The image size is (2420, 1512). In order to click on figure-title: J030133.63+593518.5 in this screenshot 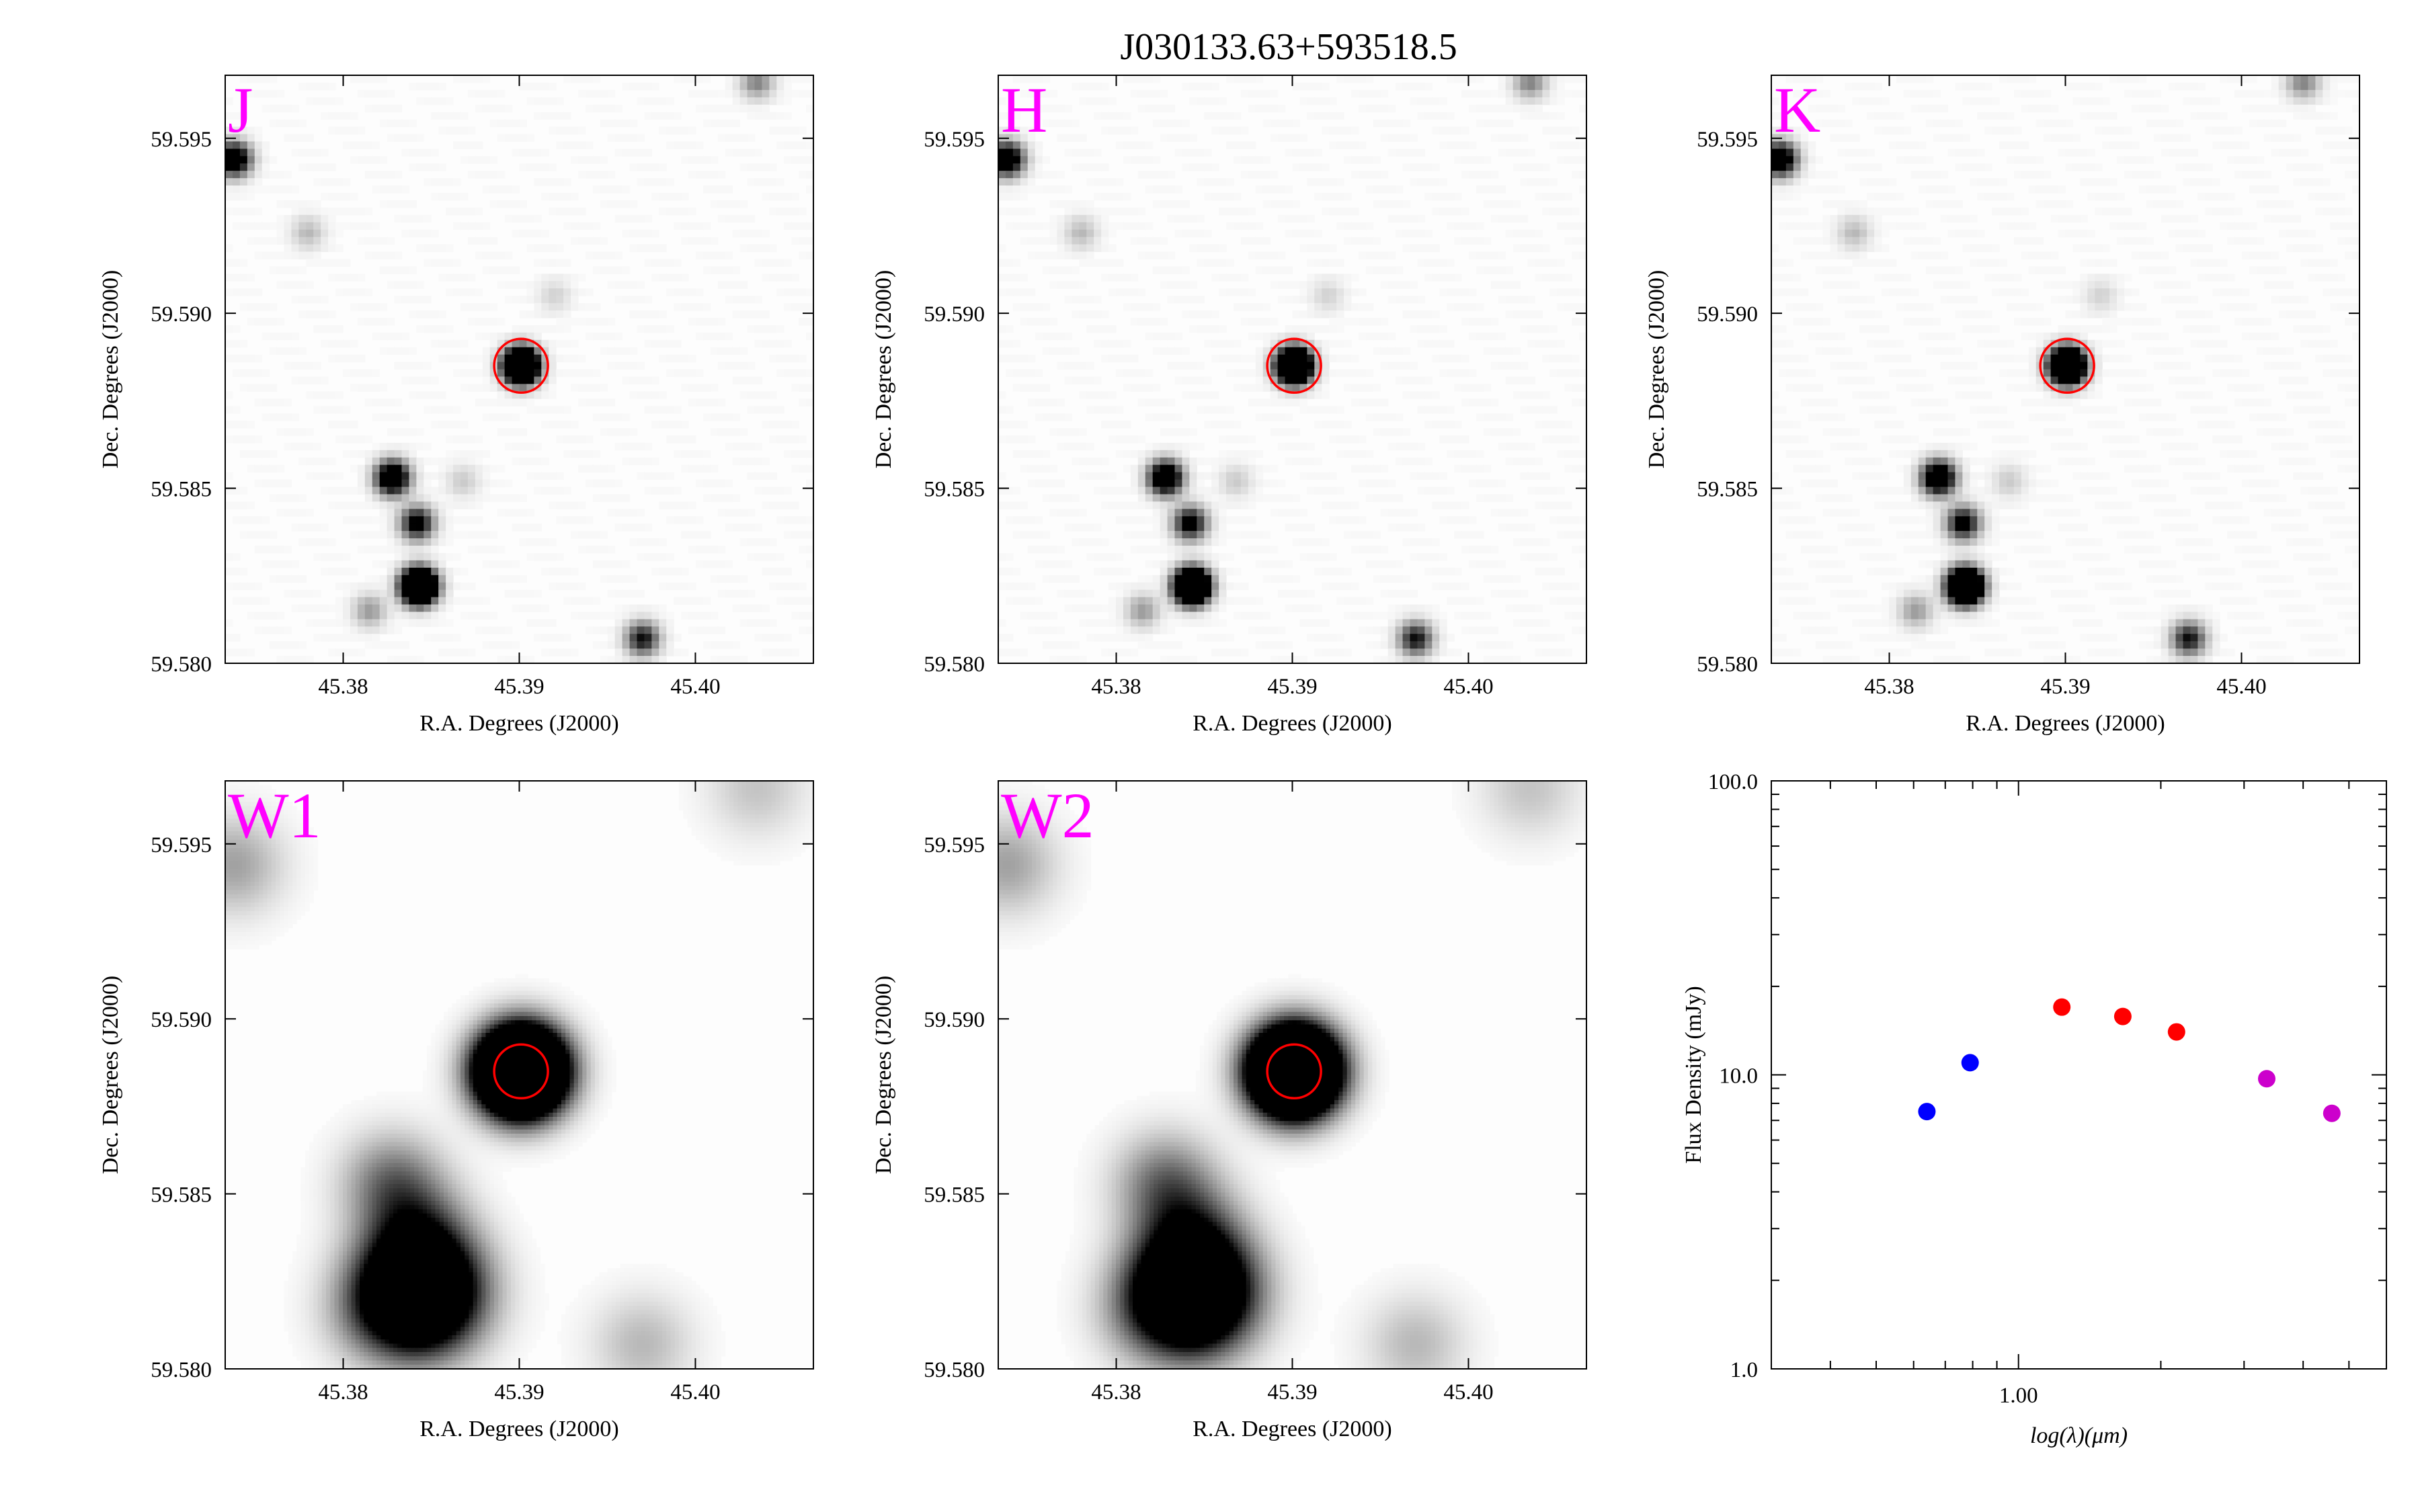, I will do `click(1288, 47)`.